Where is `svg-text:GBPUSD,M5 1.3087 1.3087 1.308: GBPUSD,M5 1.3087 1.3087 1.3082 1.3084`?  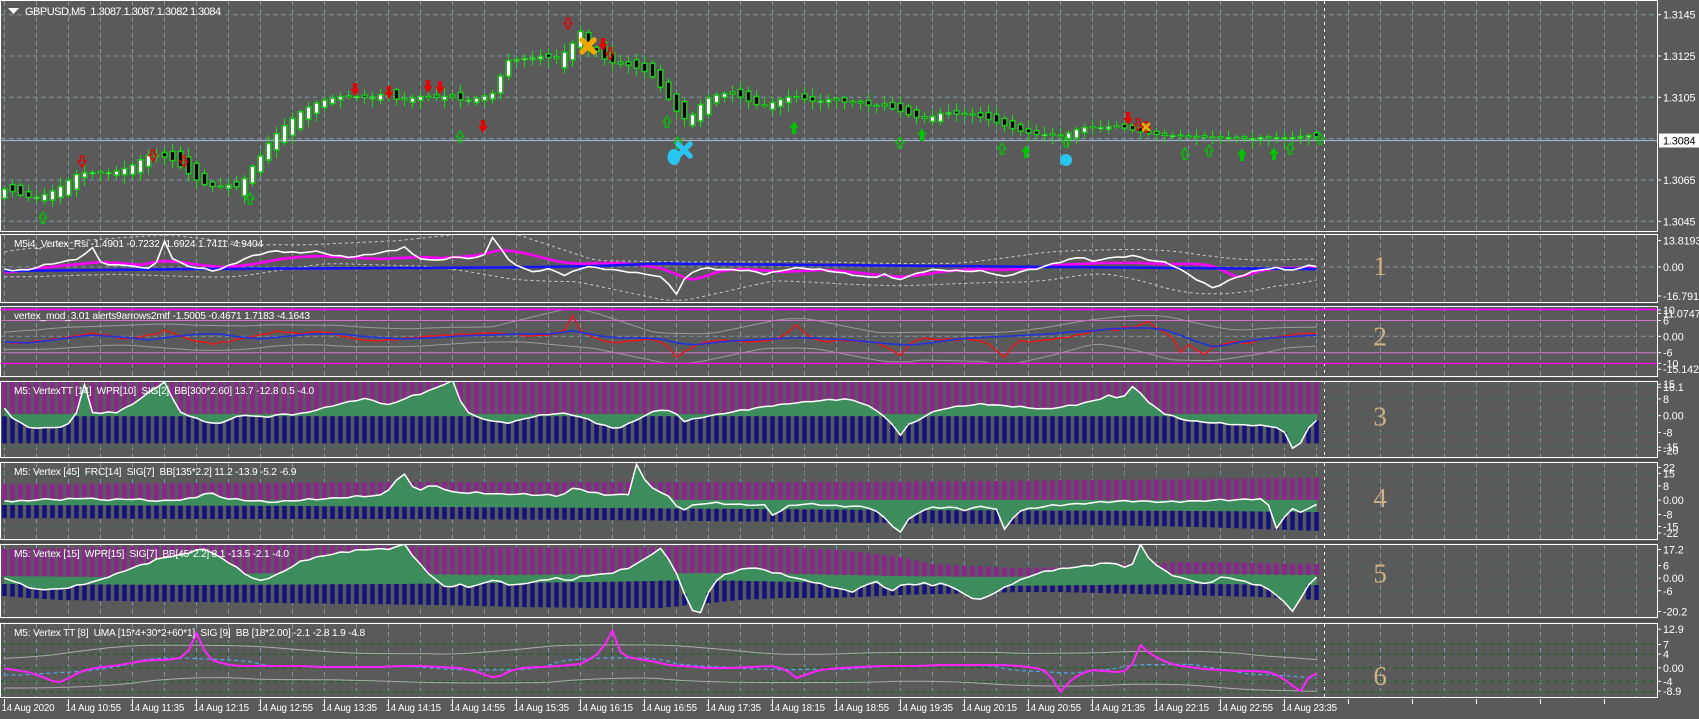 svg-text:GBPUSD,M5 1.3087 1.3087 1.308: GBPUSD,M5 1.3087 1.3087 1.3082 1.3084 is located at coordinates (123, 12).